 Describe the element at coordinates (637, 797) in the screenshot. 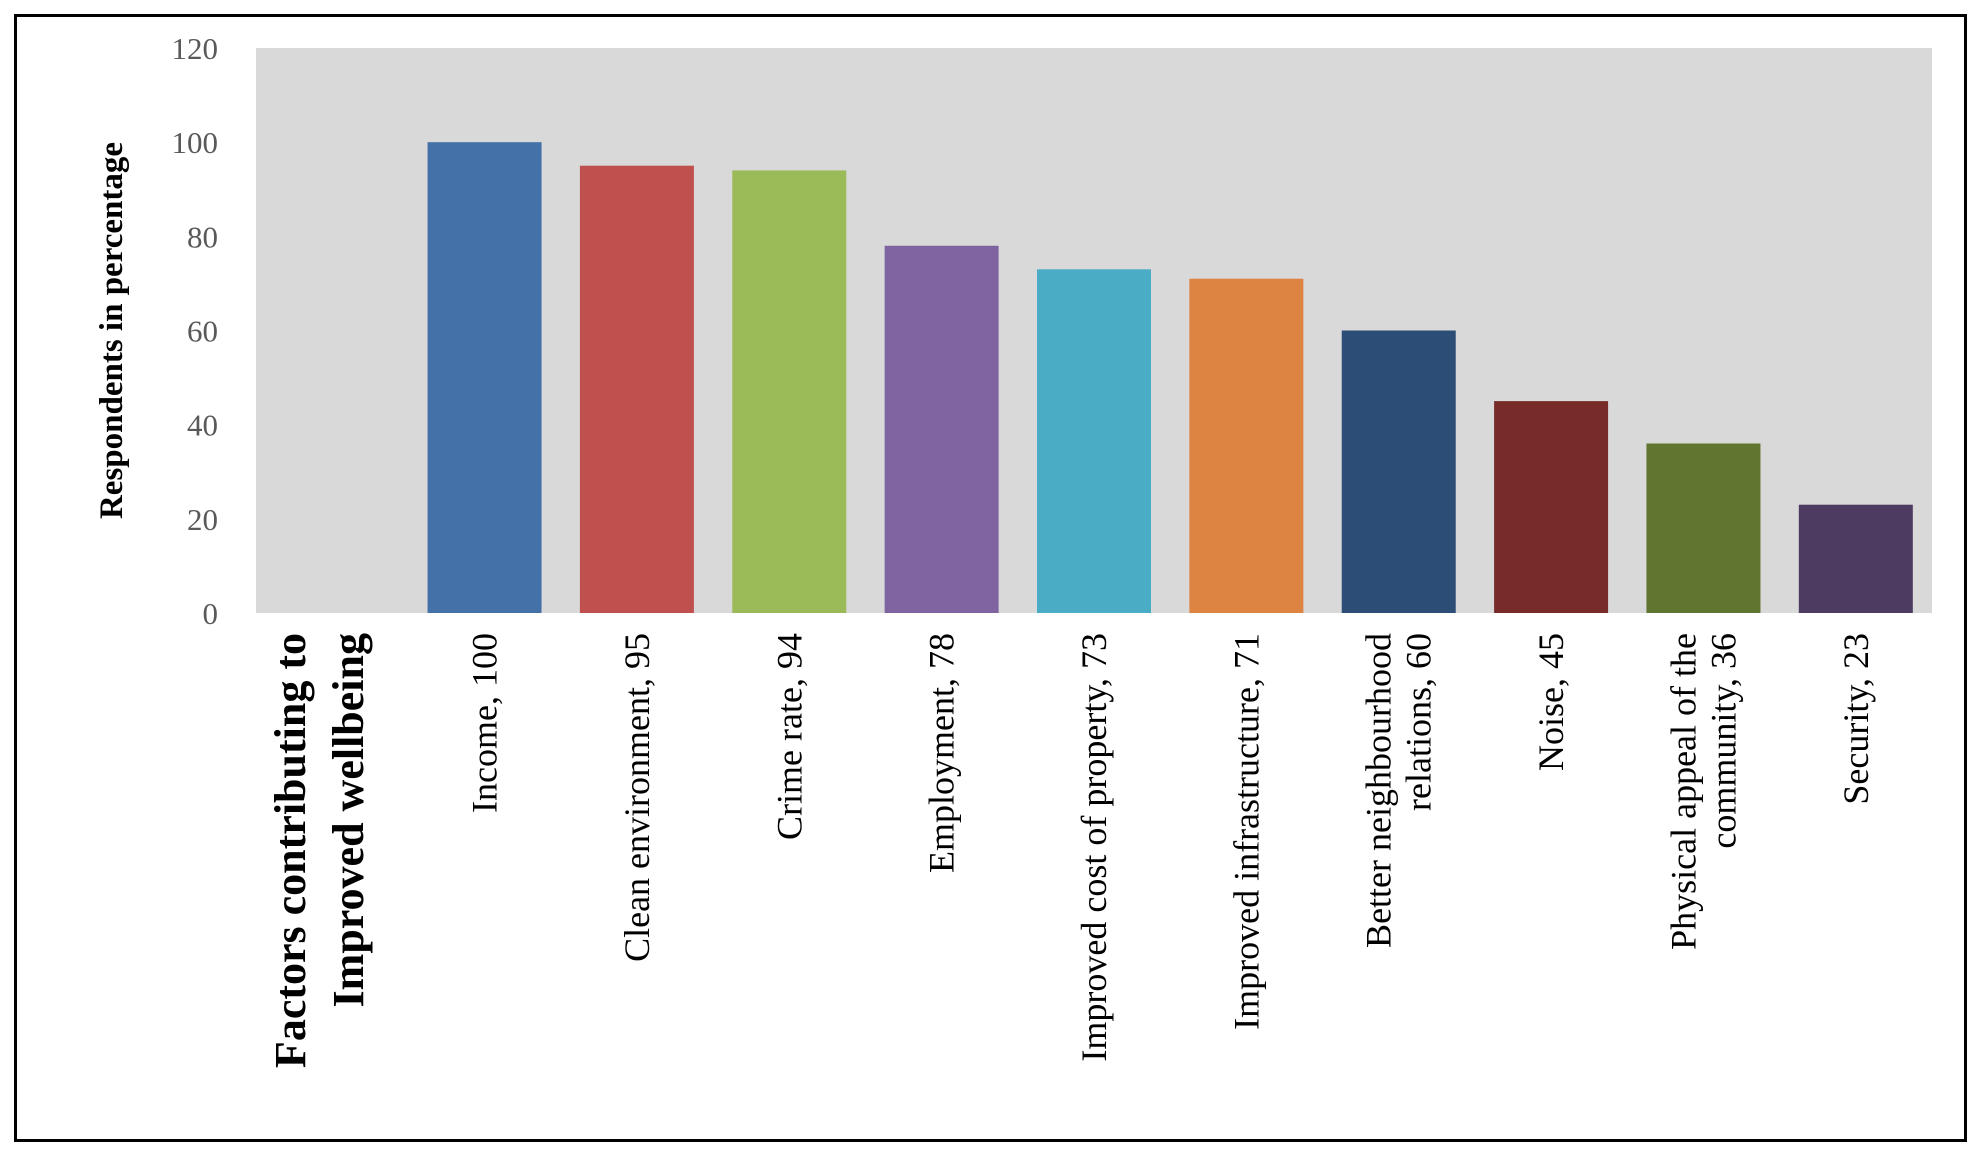

I see `category-label: Clean environment, 95` at that location.